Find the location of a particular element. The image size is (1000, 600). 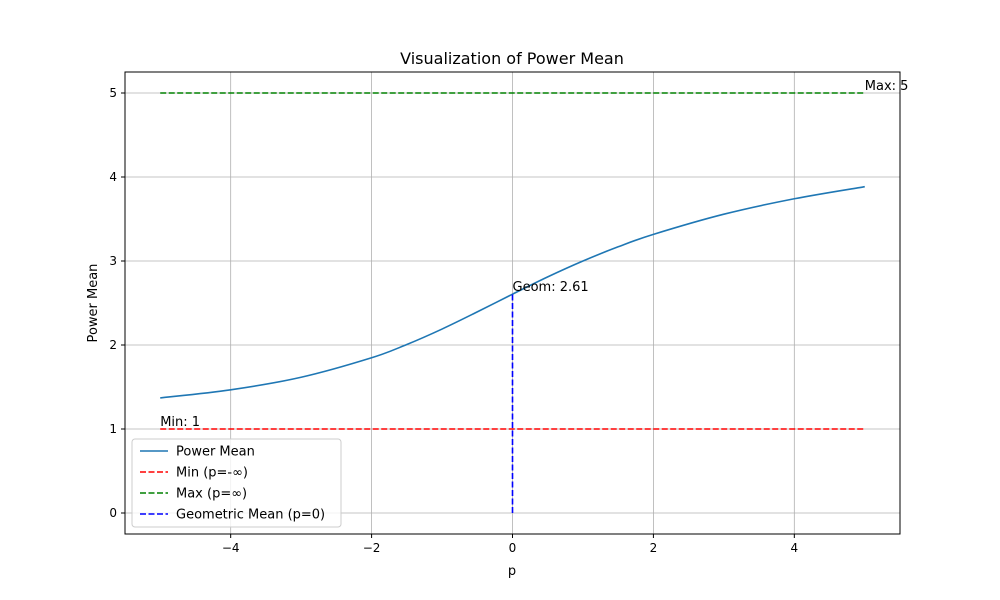

legend-box is located at coordinates (236, 483).